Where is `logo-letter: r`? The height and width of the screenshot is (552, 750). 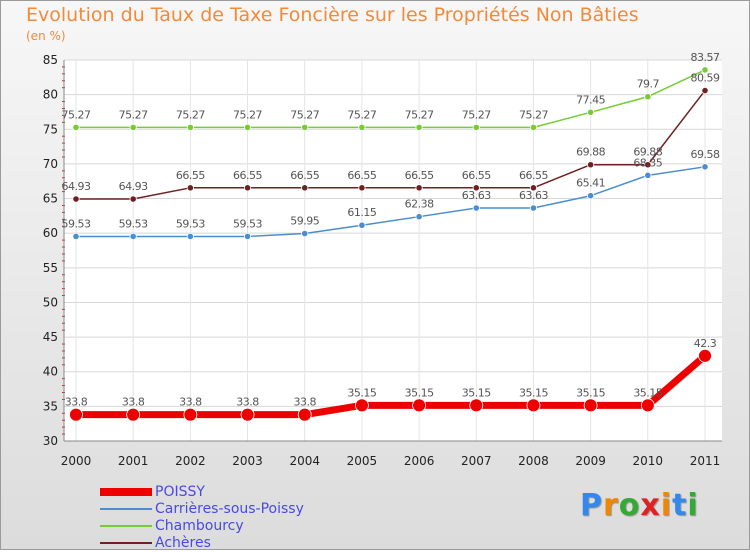 logo-letter: r is located at coordinates (611, 505).